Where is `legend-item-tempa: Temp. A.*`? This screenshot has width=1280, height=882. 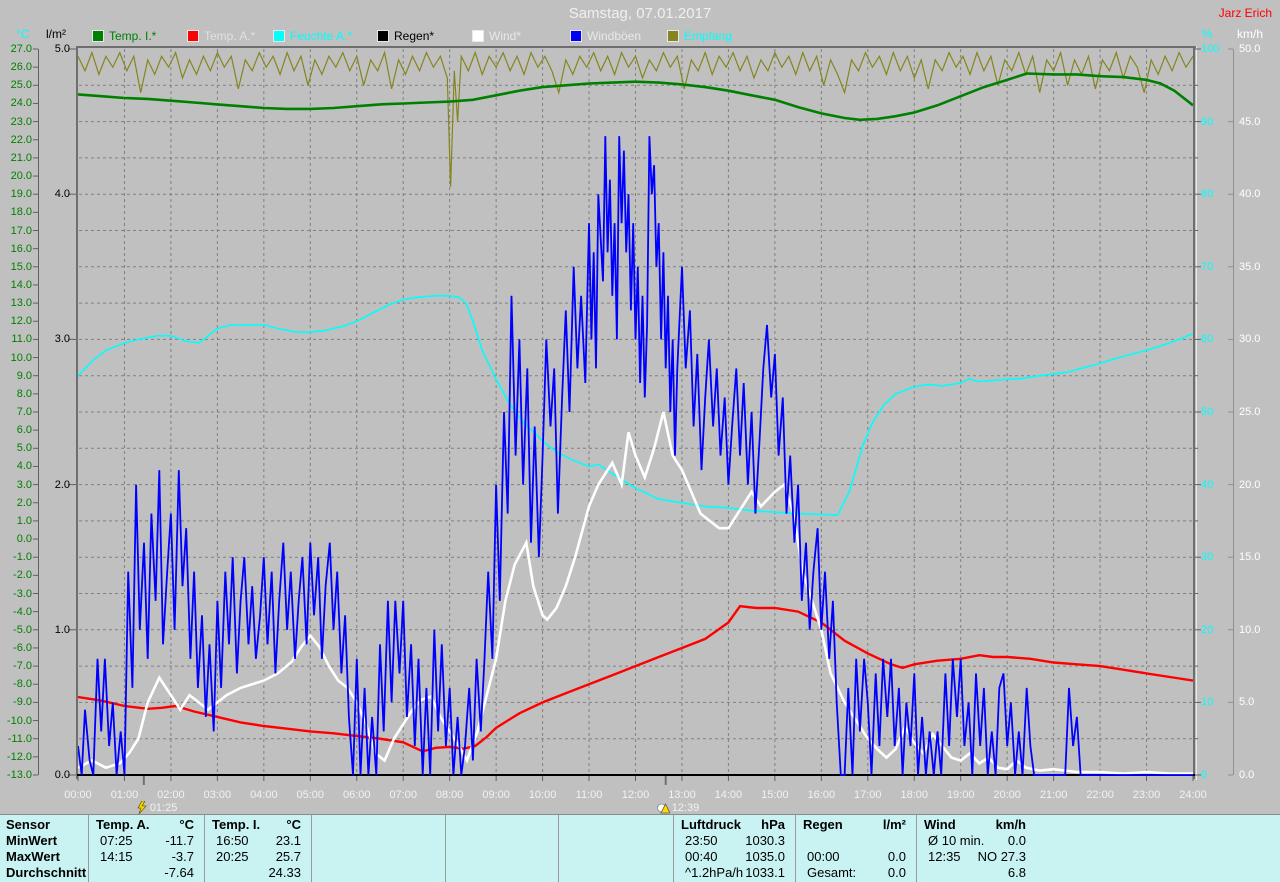 legend-item-tempa: Temp. A.* is located at coordinates (221, 36).